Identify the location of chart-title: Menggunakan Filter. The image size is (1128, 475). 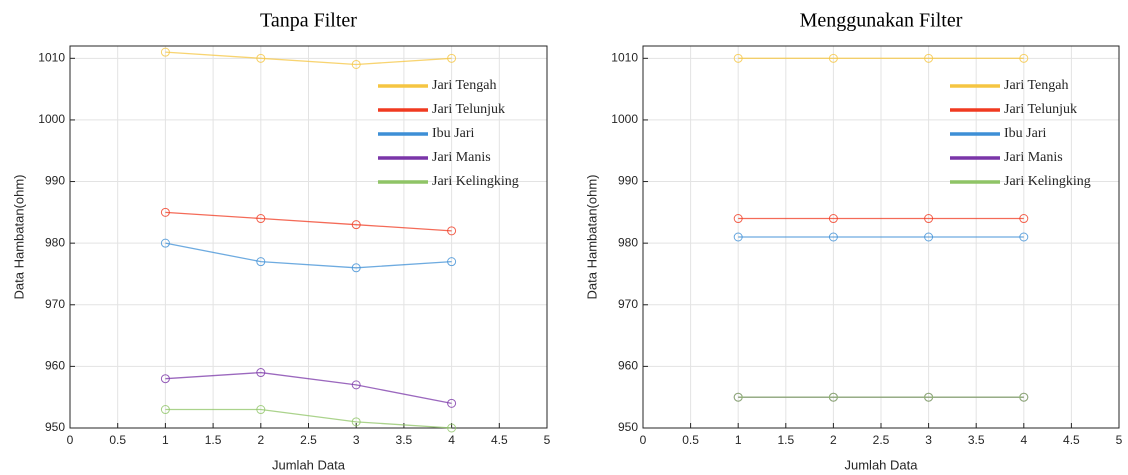
(881, 21).